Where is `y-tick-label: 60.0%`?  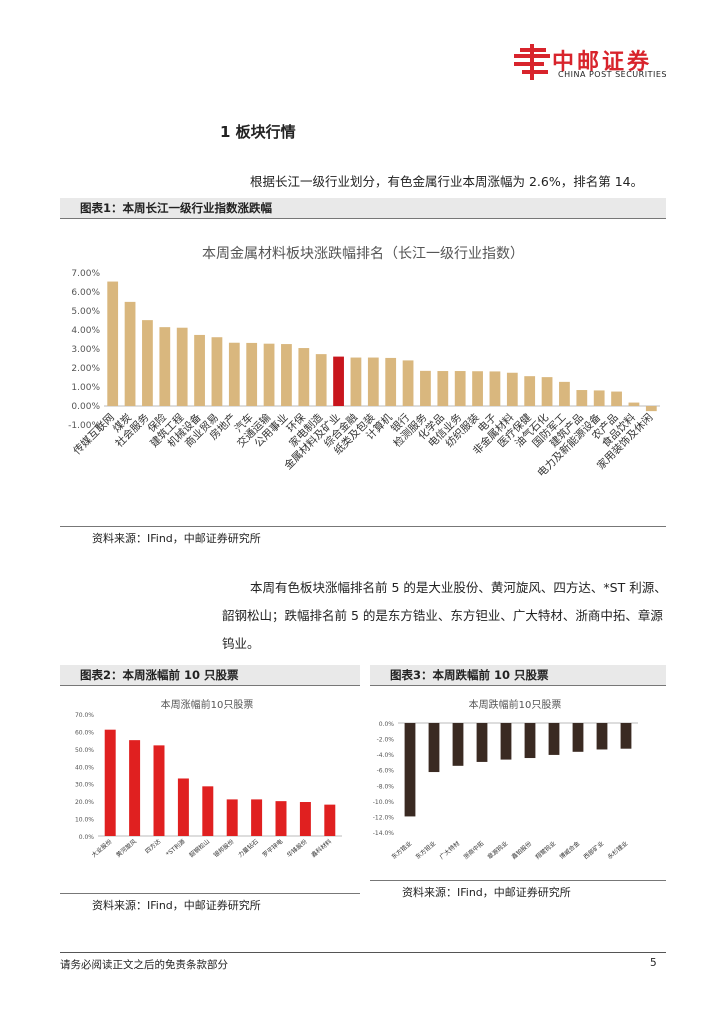 y-tick-label: 60.0% is located at coordinates (84, 732).